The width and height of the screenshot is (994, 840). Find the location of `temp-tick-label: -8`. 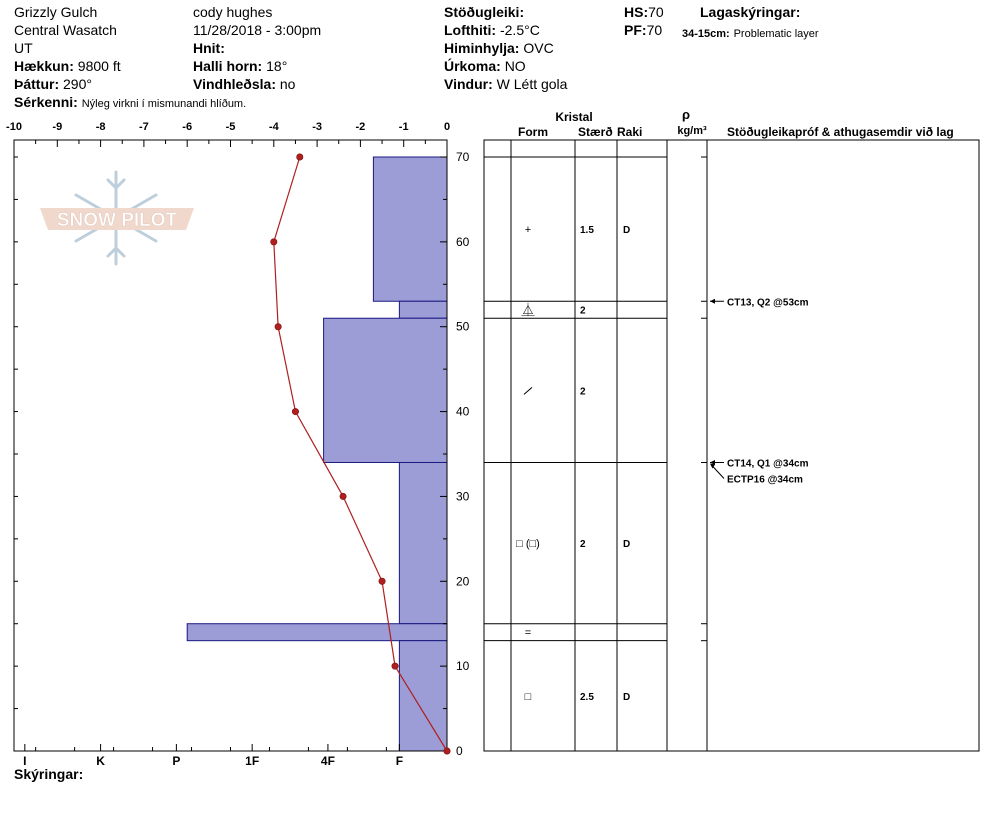

temp-tick-label: -8 is located at coordinates (101, 127).